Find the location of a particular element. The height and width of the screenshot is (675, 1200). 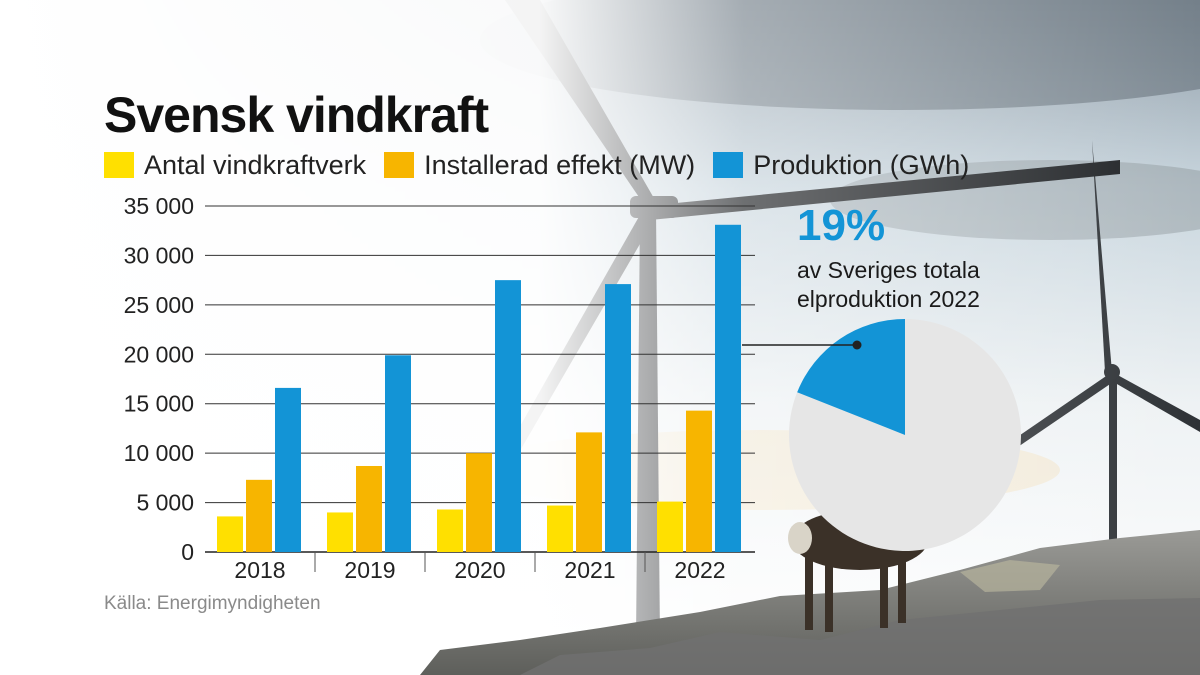

x-tick-label: 2018 is located at coordinates (259, 570).